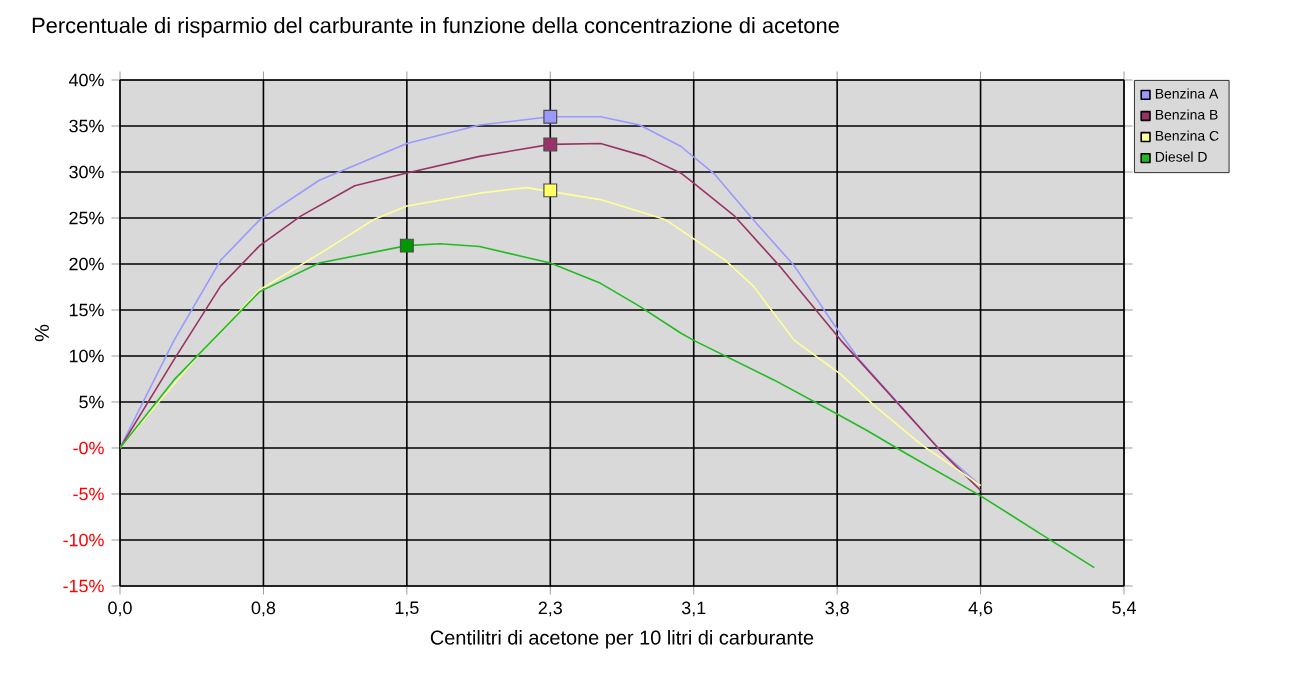  I want to click on x-tick-label: 2,3, so click(550, 609).